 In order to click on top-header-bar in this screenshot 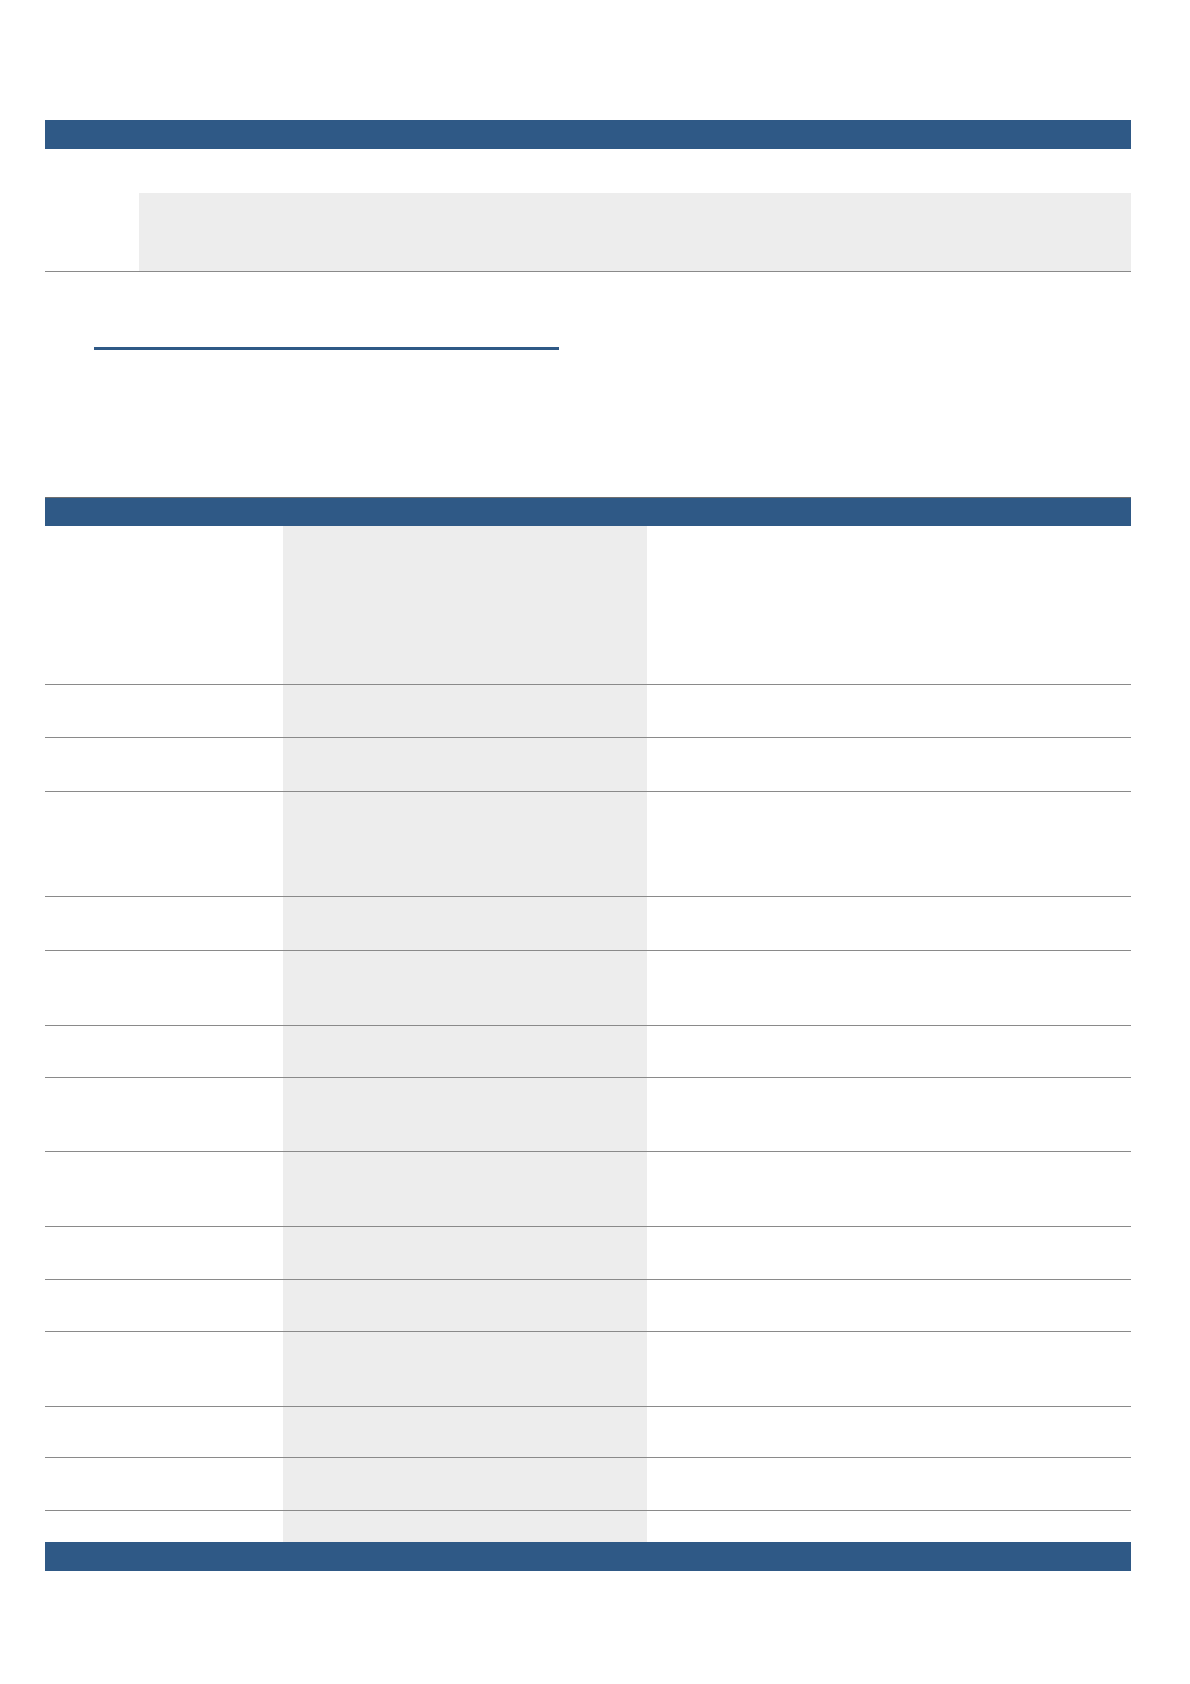, I will do `click(588, 134)`.